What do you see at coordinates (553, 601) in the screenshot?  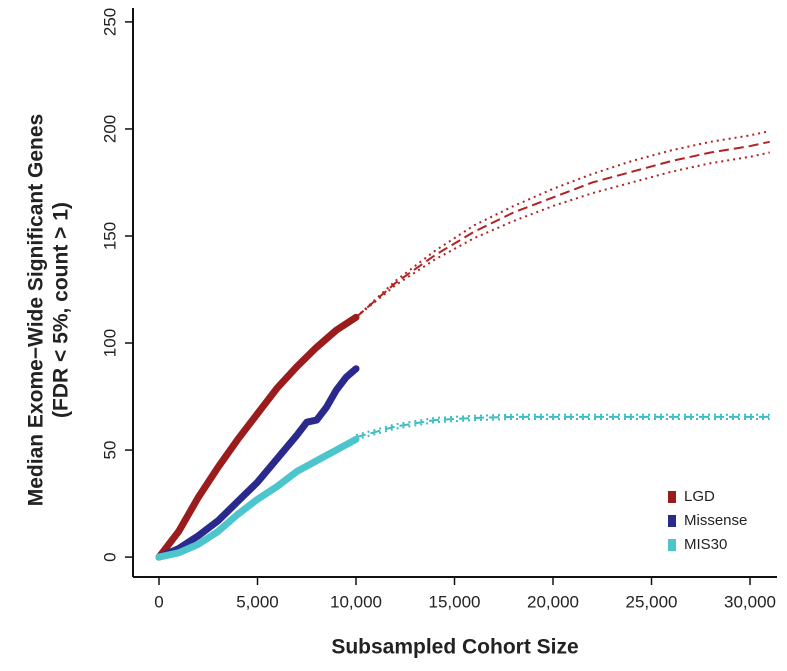 I see `x-tick-label: 20,000` at bounding box center [553, 601].